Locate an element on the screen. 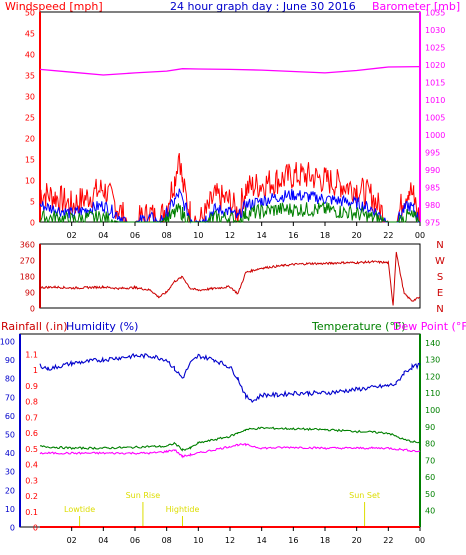  wind-tick-label: 35 is located at coordinates (30, 76).